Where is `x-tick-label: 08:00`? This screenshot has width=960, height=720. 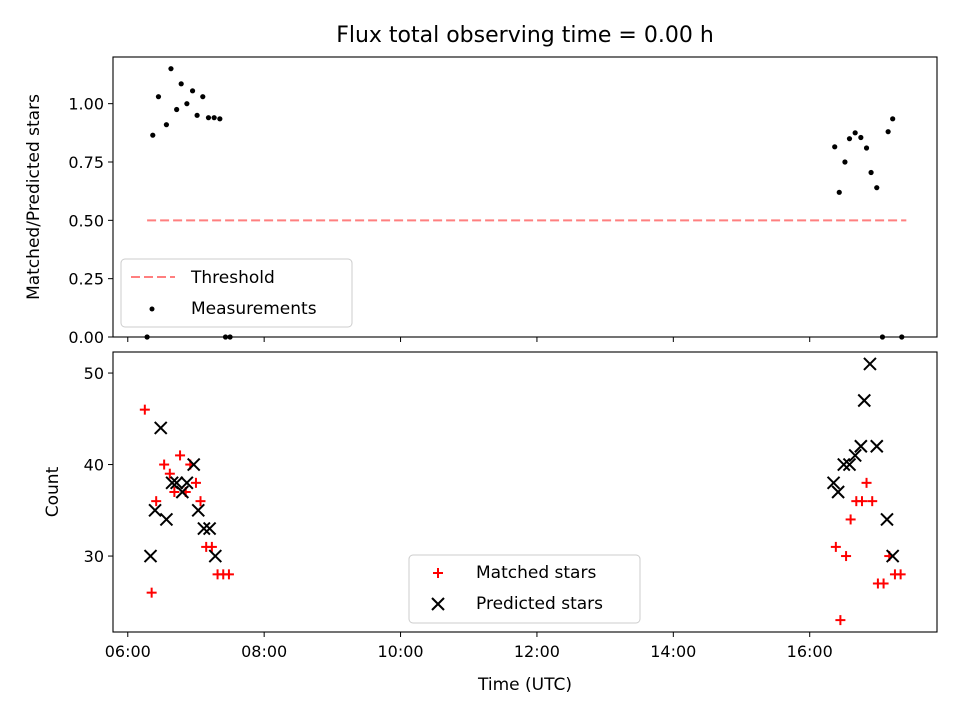
x-tick-label: 08:00 is located at coordinates (264, 651).